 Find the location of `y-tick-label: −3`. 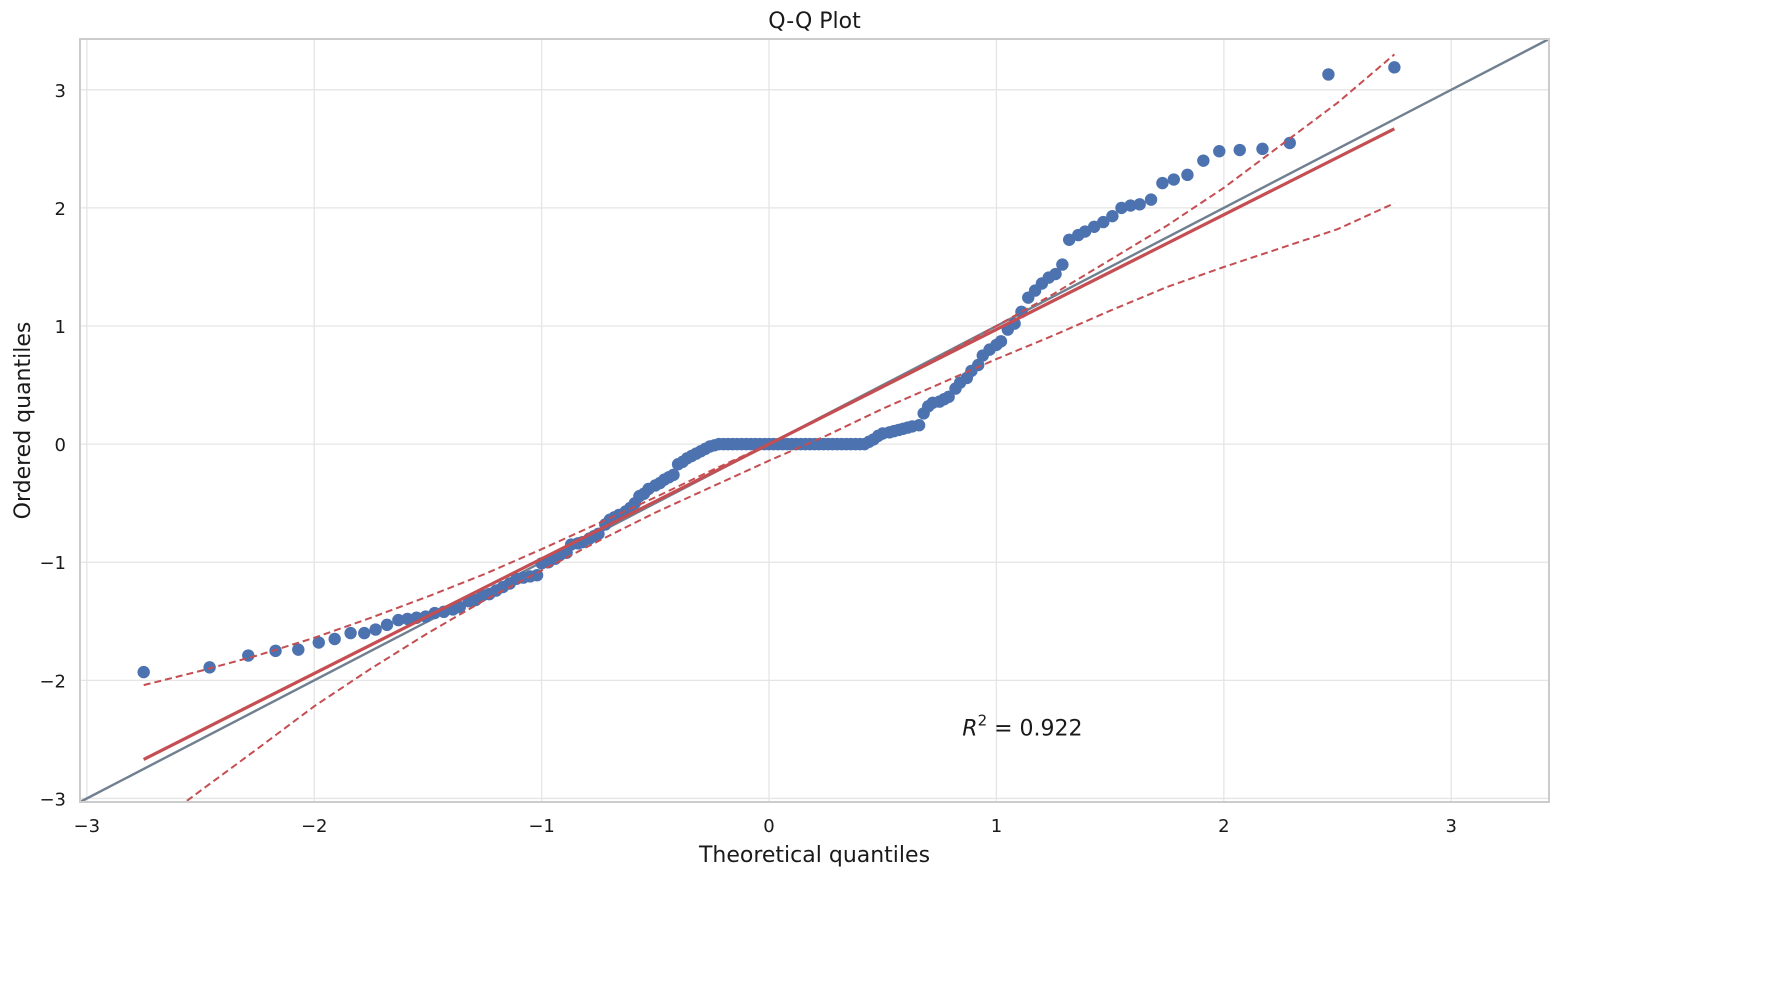

y-tick-label: −3 is located at coordinates (52, 799).